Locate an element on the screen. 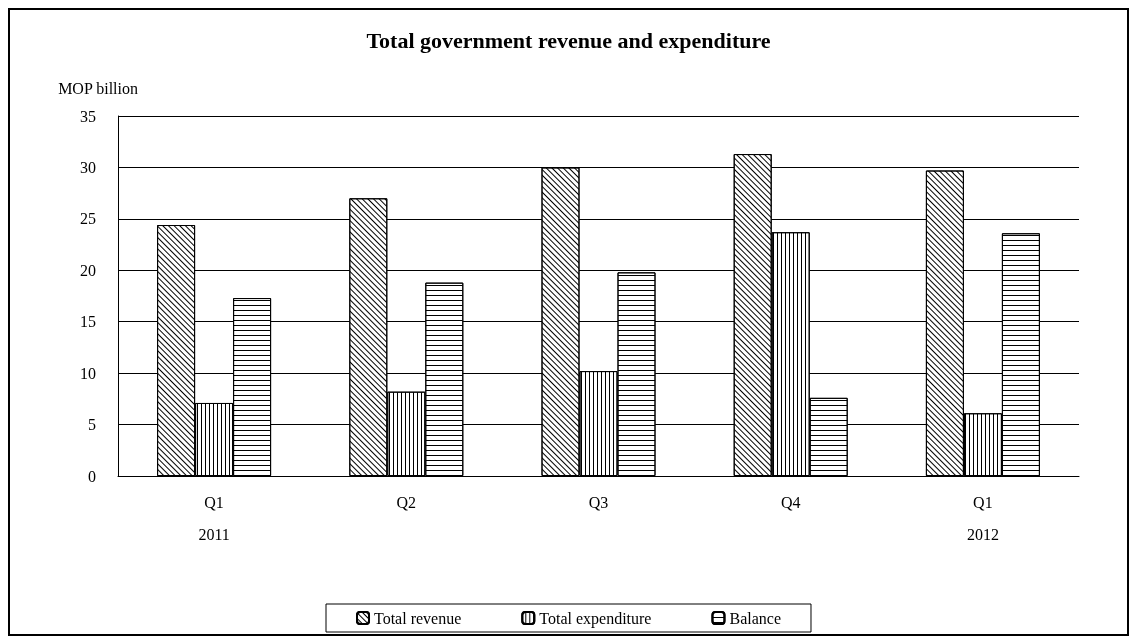  legend-label: Balance is located at coordinates (755, 618).